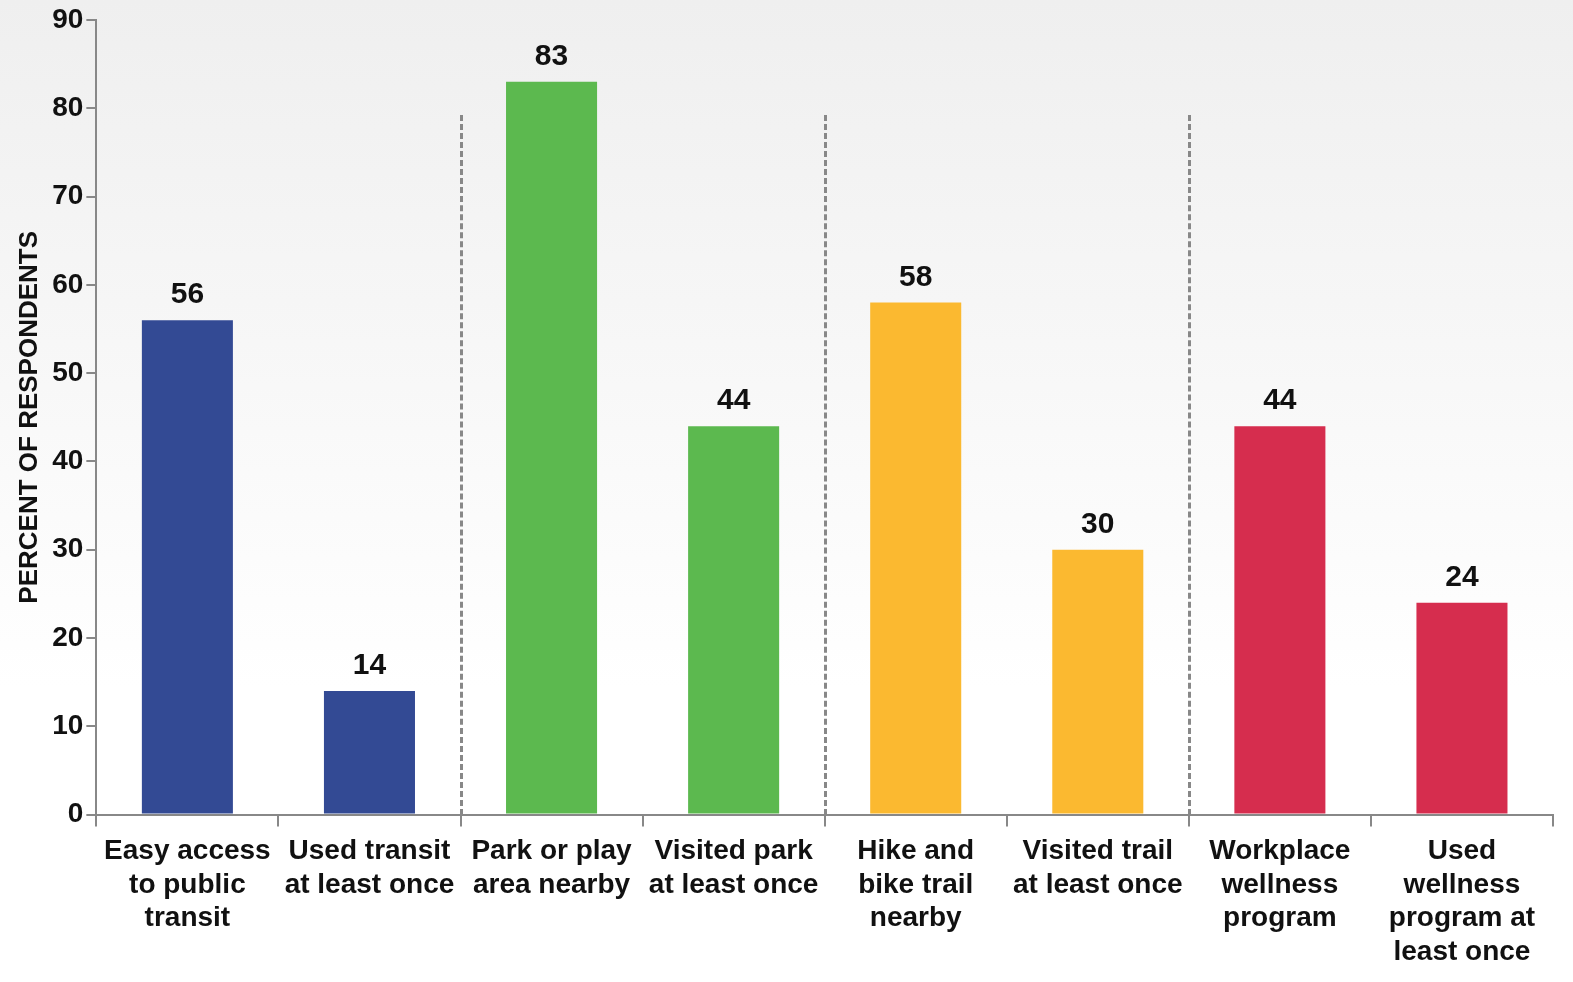  What do you see at coordinates (1462, 900) in the screenshot?
I see `x-tick-label: Used wellness program at least once` at bounding box center [1462, 900].